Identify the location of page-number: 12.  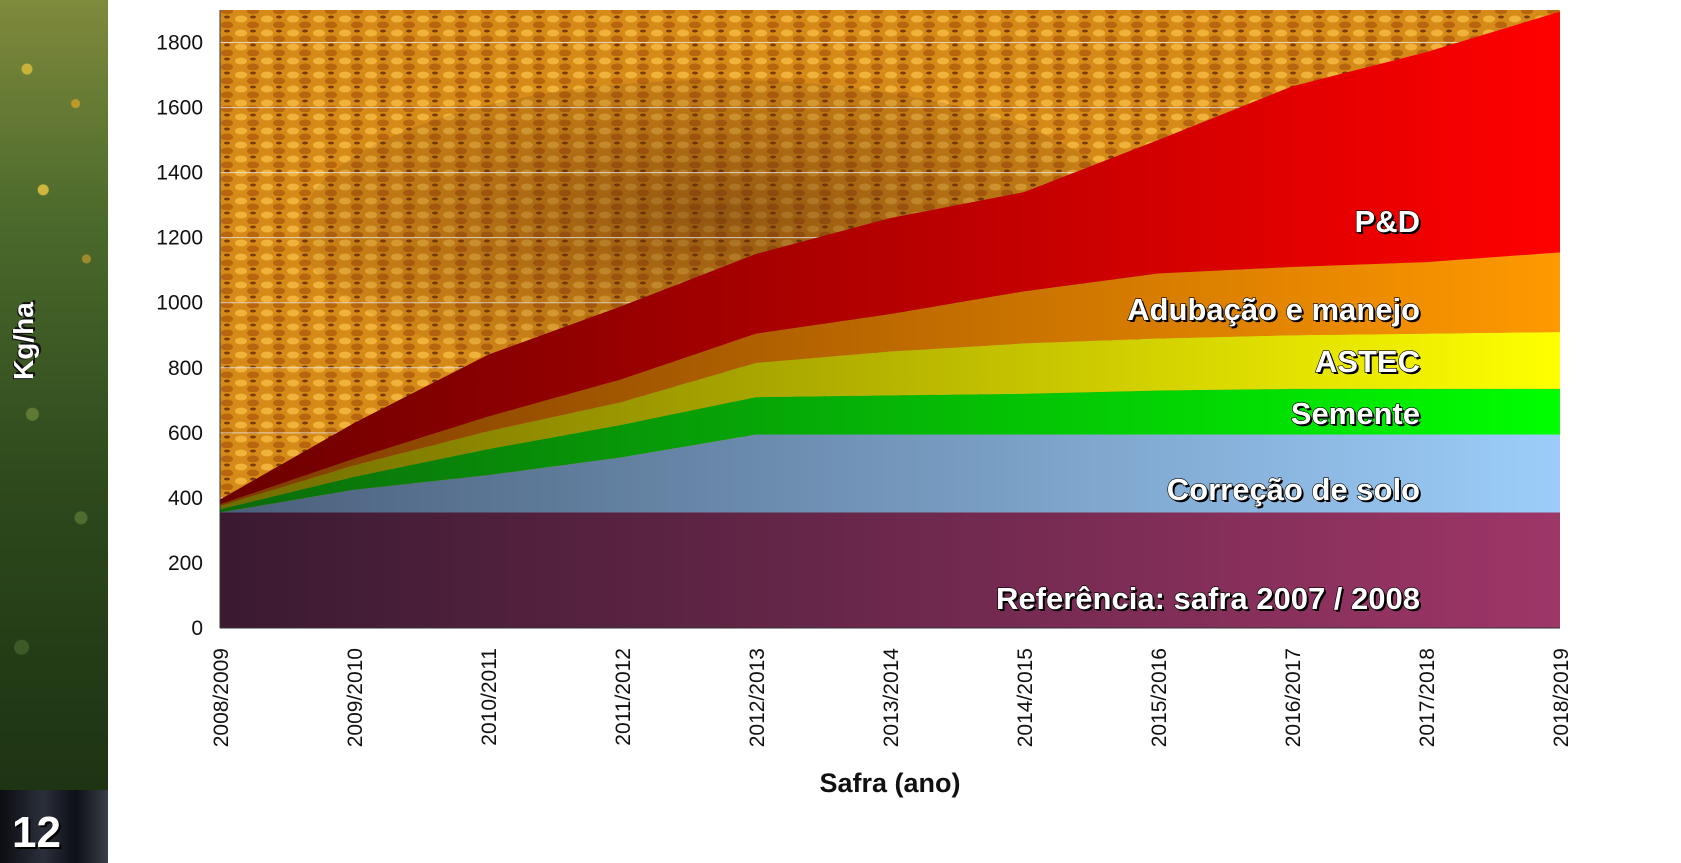
(36, 832).